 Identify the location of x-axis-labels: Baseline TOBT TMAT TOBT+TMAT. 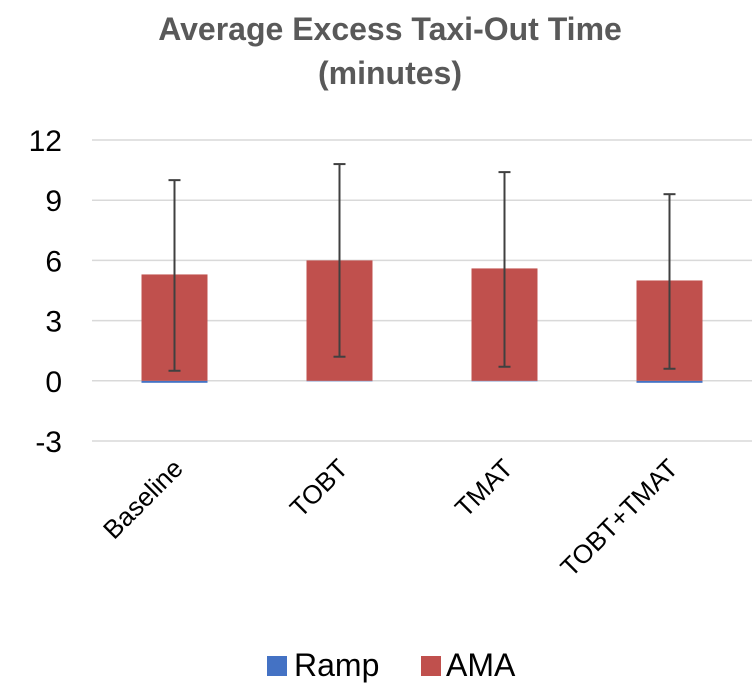
(390, 517).